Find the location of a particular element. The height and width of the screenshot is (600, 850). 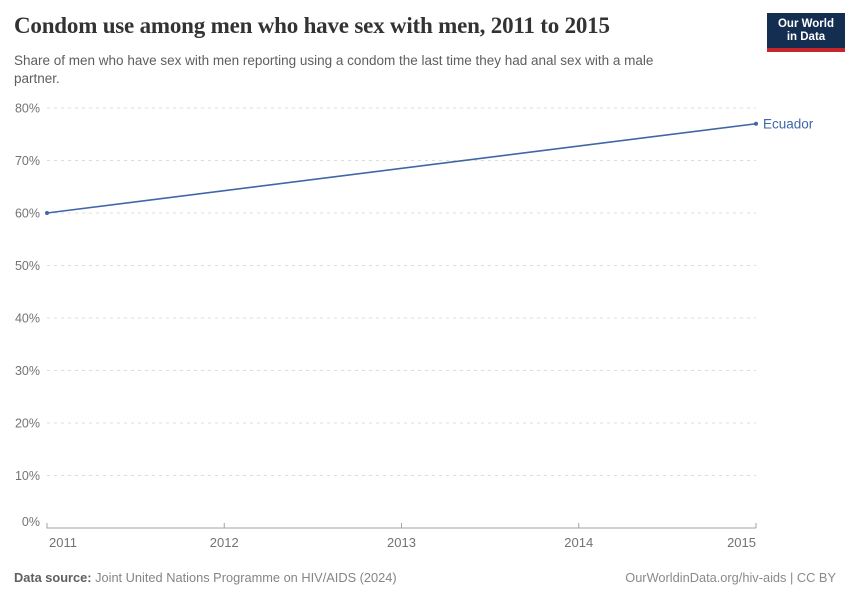

x-tick-label: 2015 is located at coordinates (741, 542).